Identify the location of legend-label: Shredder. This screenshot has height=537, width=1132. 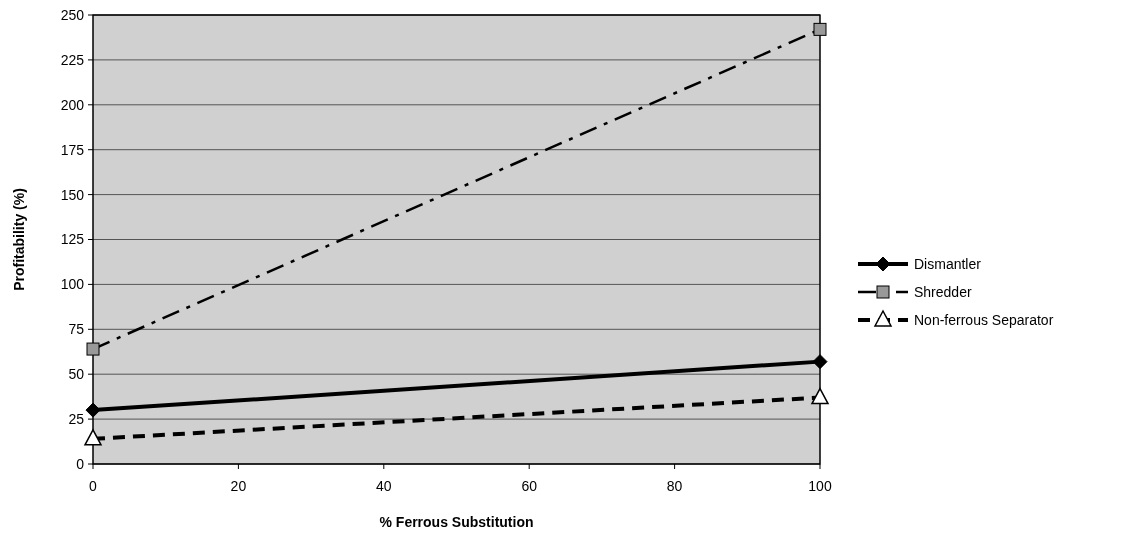
(943, 291).